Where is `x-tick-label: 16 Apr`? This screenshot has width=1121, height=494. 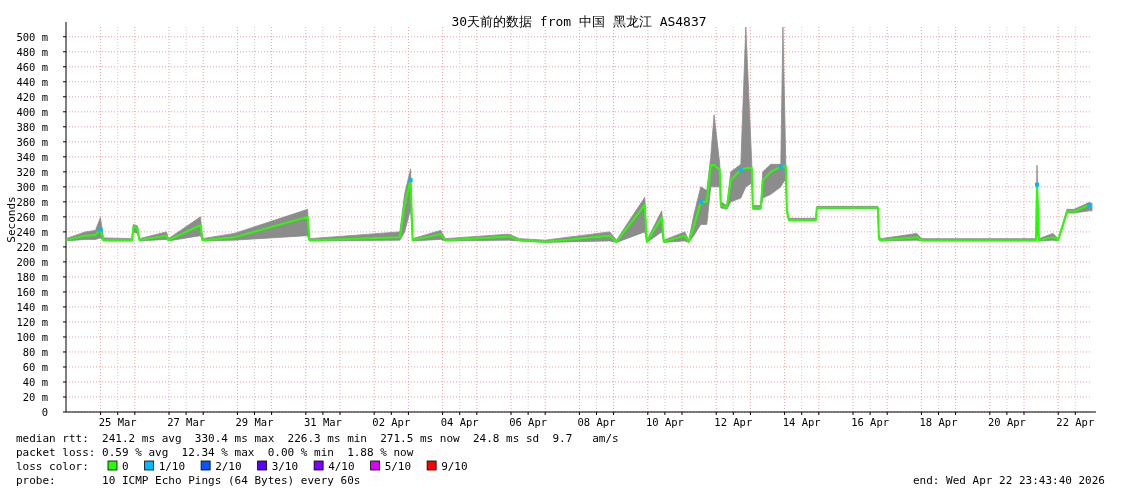
x-tick-label: 16 Apr is located at coordinates (870, 422).